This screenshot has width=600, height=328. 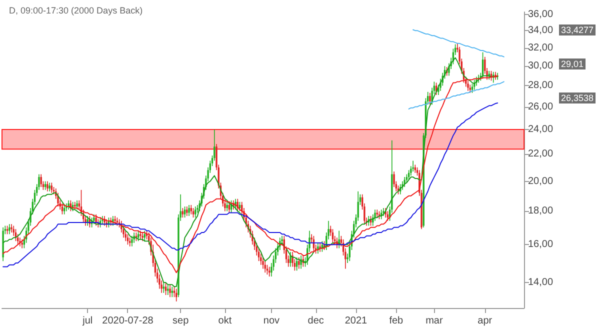 What do you see at coordinates (541, 244) in the screenshot?
I see `y-tick-label: 16,00` at bounding box center [541, 244].